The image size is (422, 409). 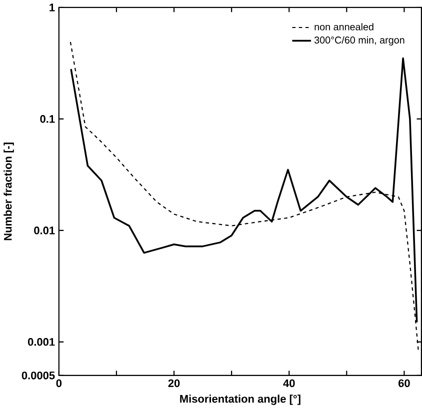 What do you see at coordinates (44, 230) in the screenshot?
I see `y-tick-label: 0.01` at bounding box center [44, 230].